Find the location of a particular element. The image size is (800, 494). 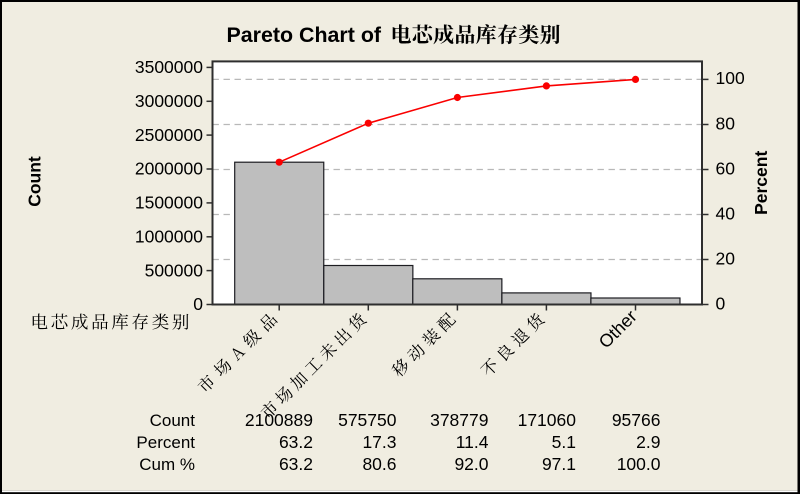

svg-text: 2500000 is located at coordinates (169, 135).